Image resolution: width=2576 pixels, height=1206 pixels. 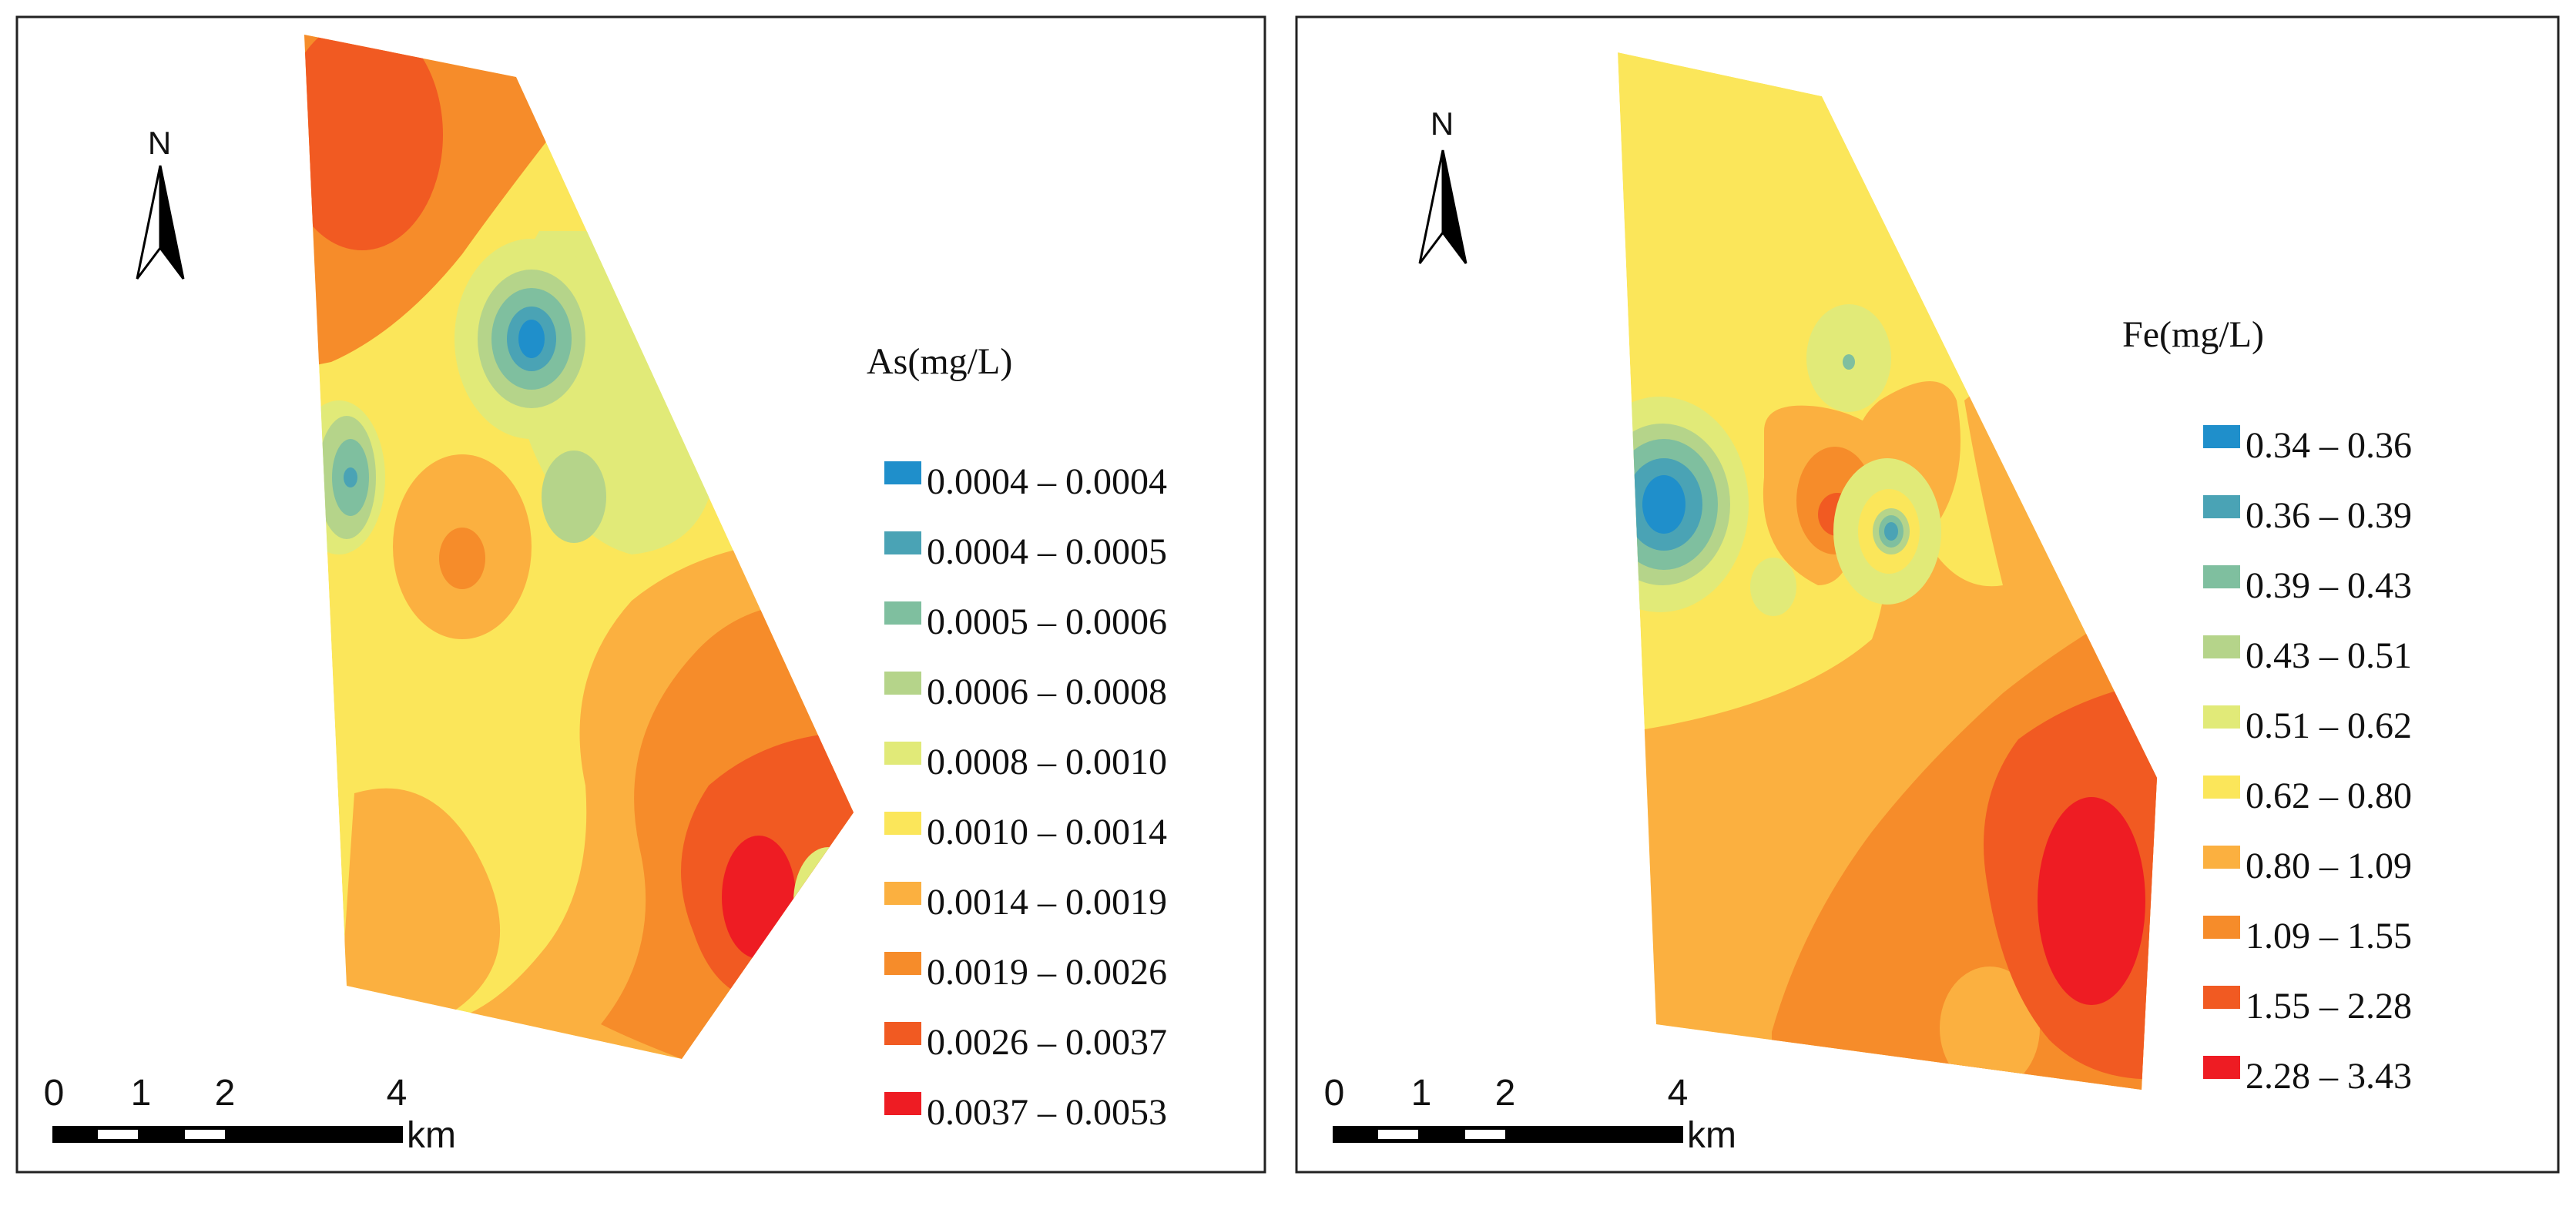 What do you see at coordinates (250, 1114) in the screenshot?
I see `scale-bar-as: 0 1 2 4 km` at bounding box center [250, 1114].